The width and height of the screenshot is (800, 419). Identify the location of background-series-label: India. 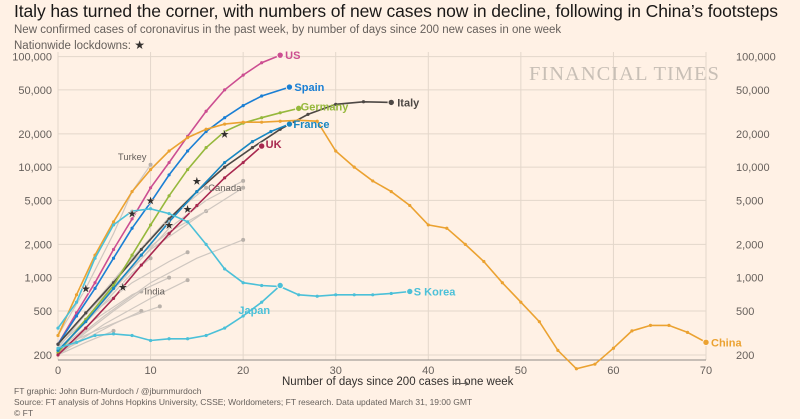
(154, 291).